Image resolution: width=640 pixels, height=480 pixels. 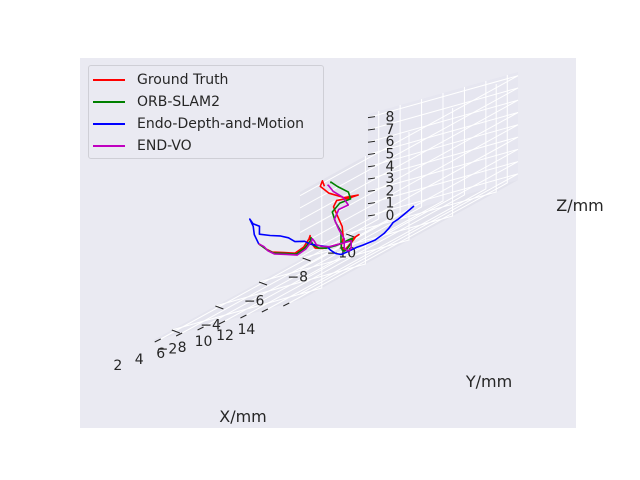 What do you see at coordinates (164, 146) in the screenshot?
I see `legend-label: END-VO` at bounding box center [164, 146].